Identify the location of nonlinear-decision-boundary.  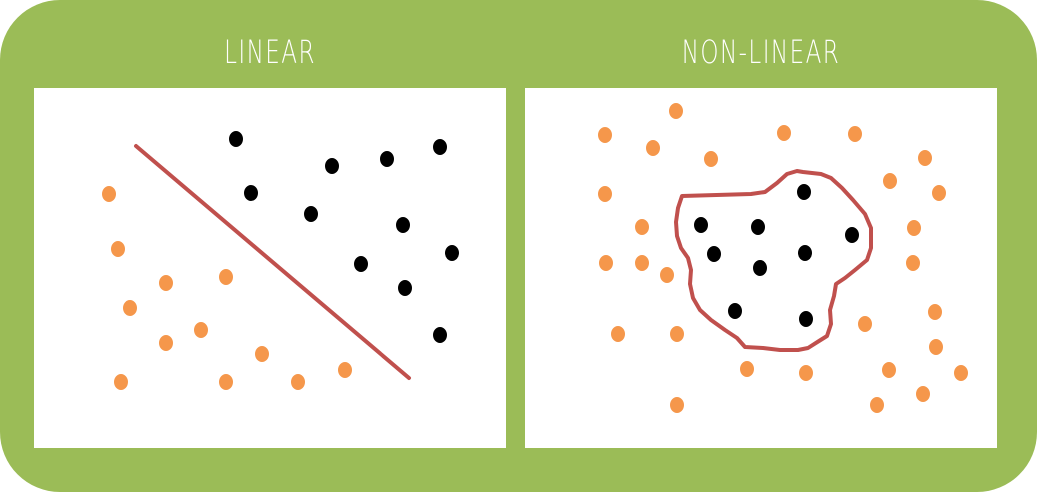
(773, 260).